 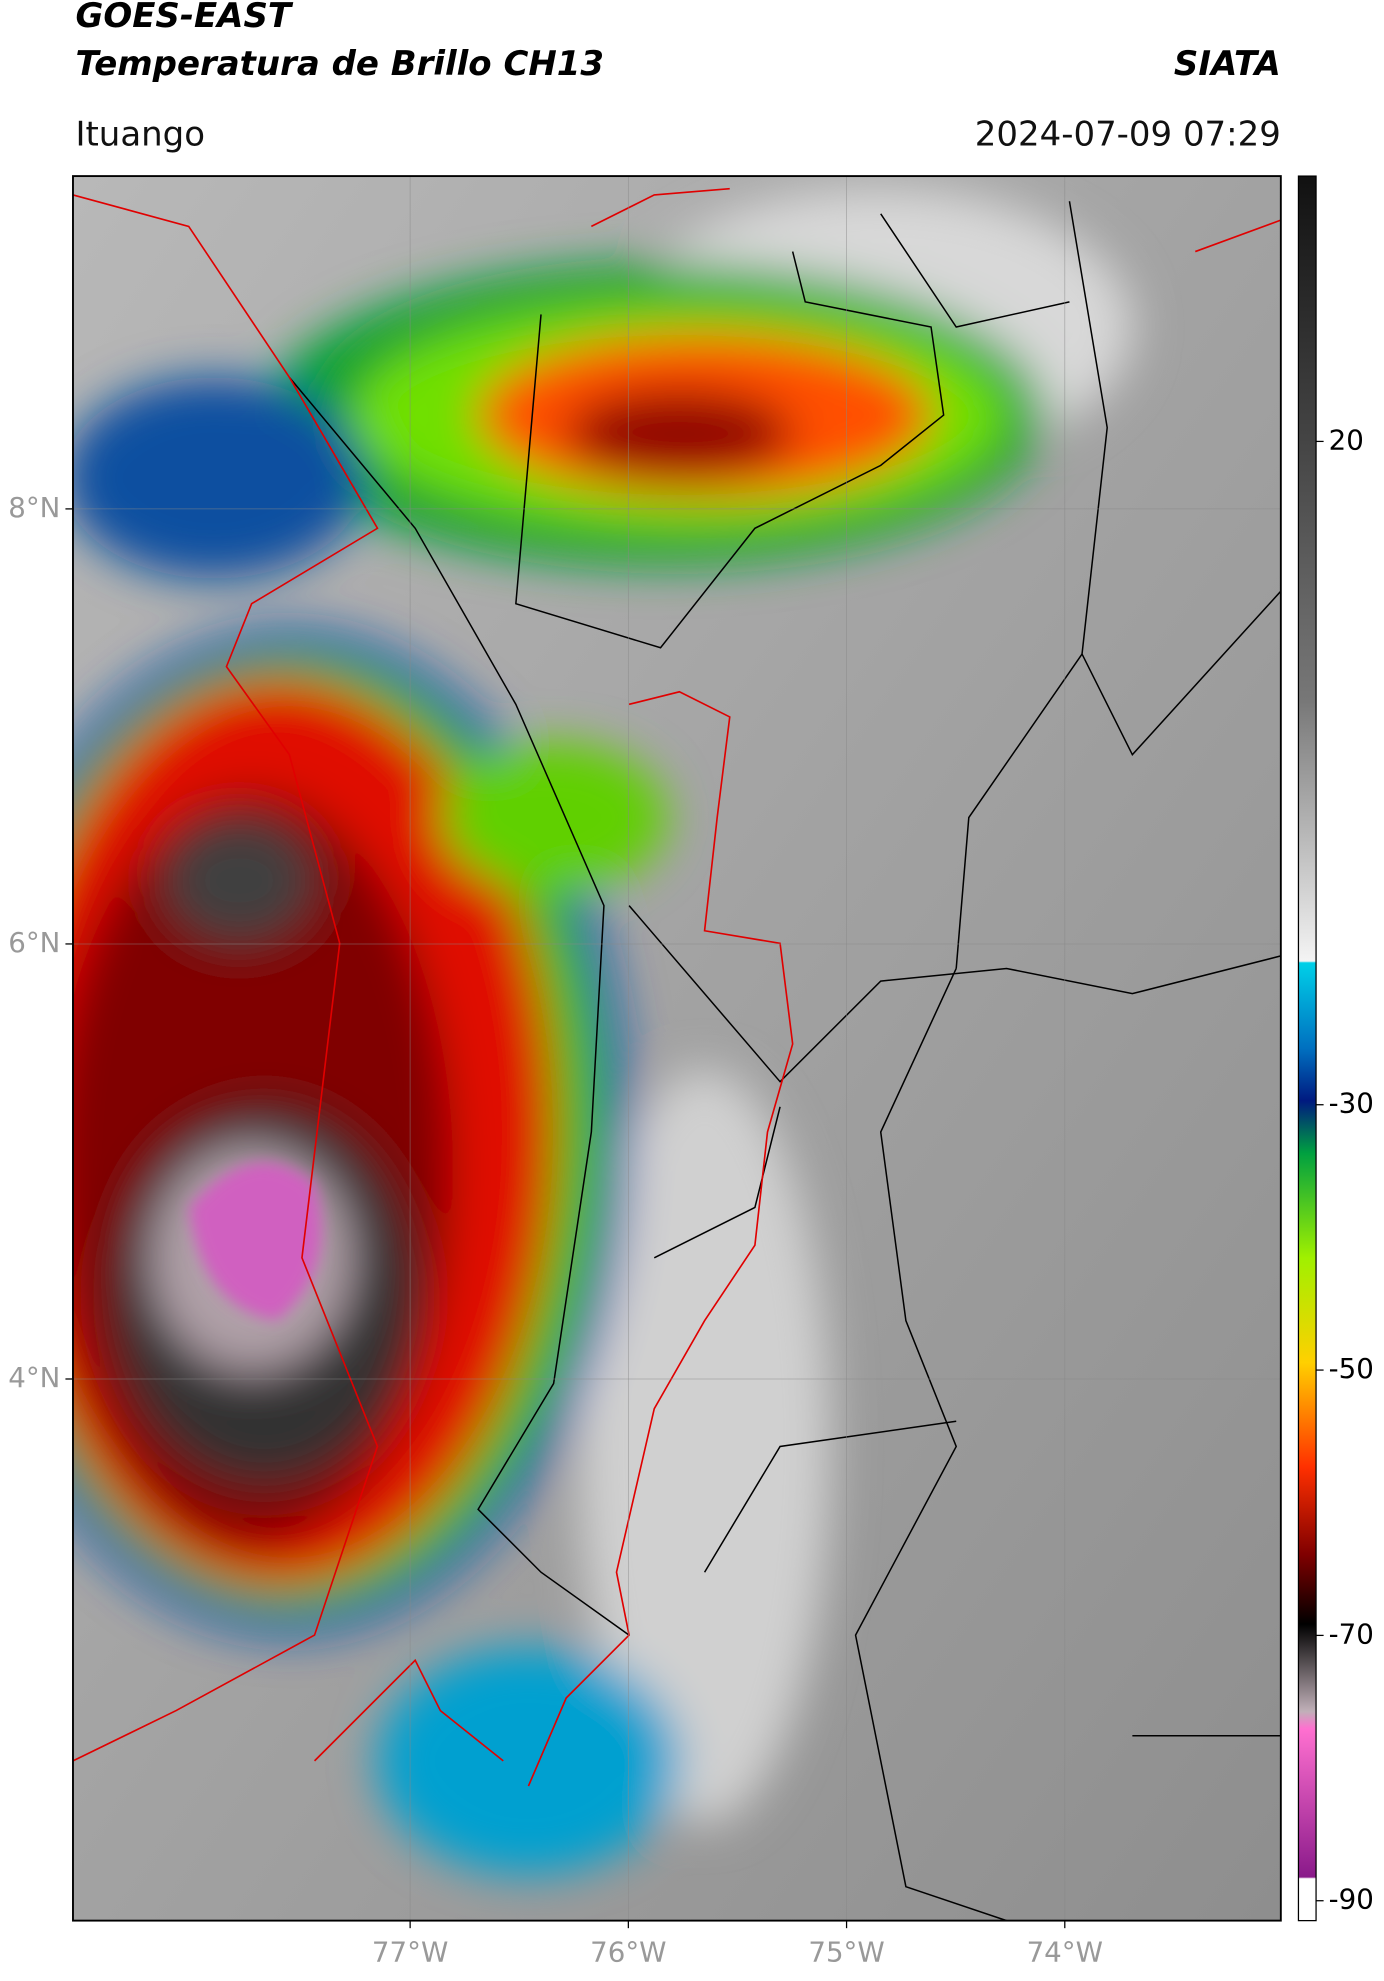 What do you see at coordinates (1351, 1899) in the screenshot?
I see `colorbar-tick-label: -90` at bounding box center [1351, 1899].